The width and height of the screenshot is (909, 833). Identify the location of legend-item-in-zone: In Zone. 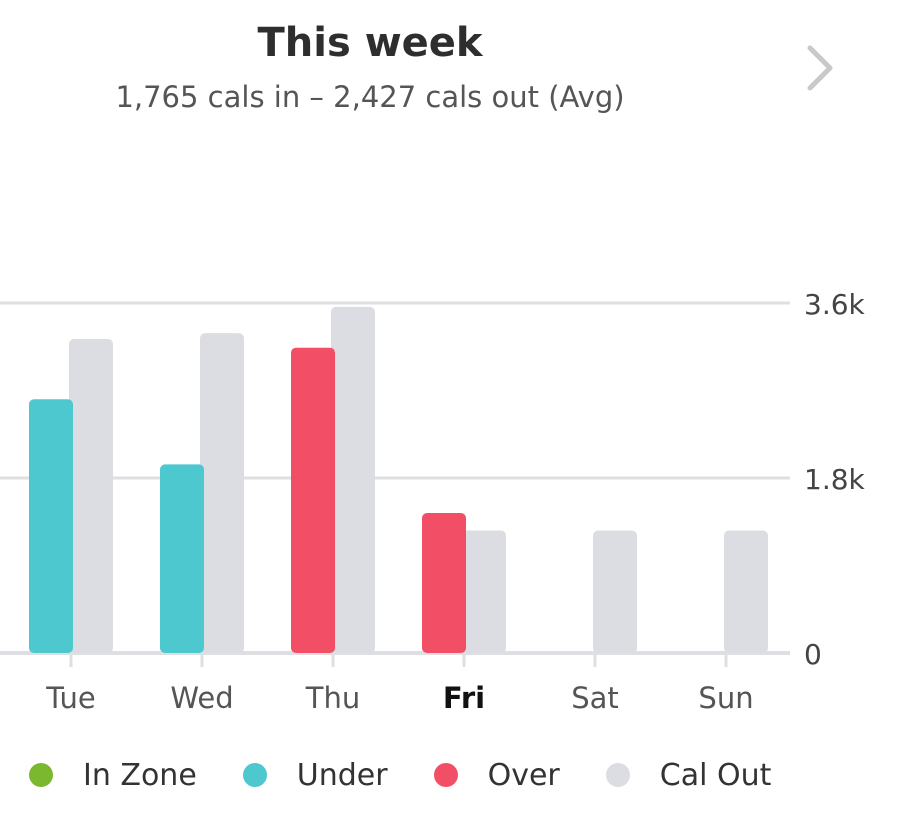
(113, 775).